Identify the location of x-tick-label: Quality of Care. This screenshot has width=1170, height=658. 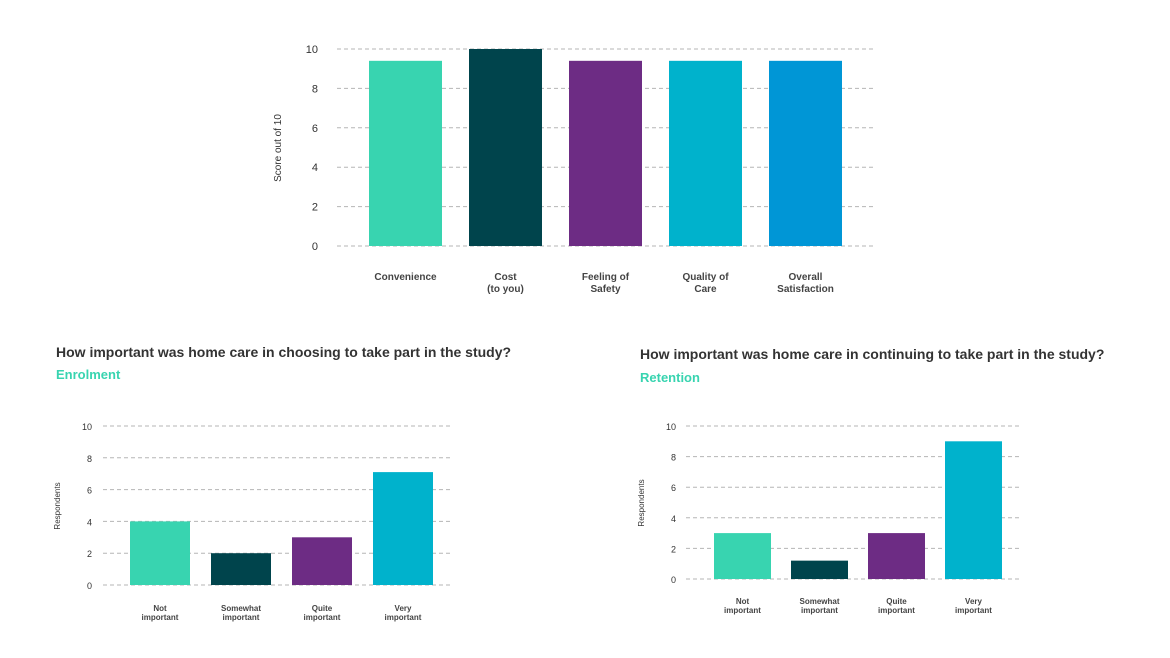
(705, 283).